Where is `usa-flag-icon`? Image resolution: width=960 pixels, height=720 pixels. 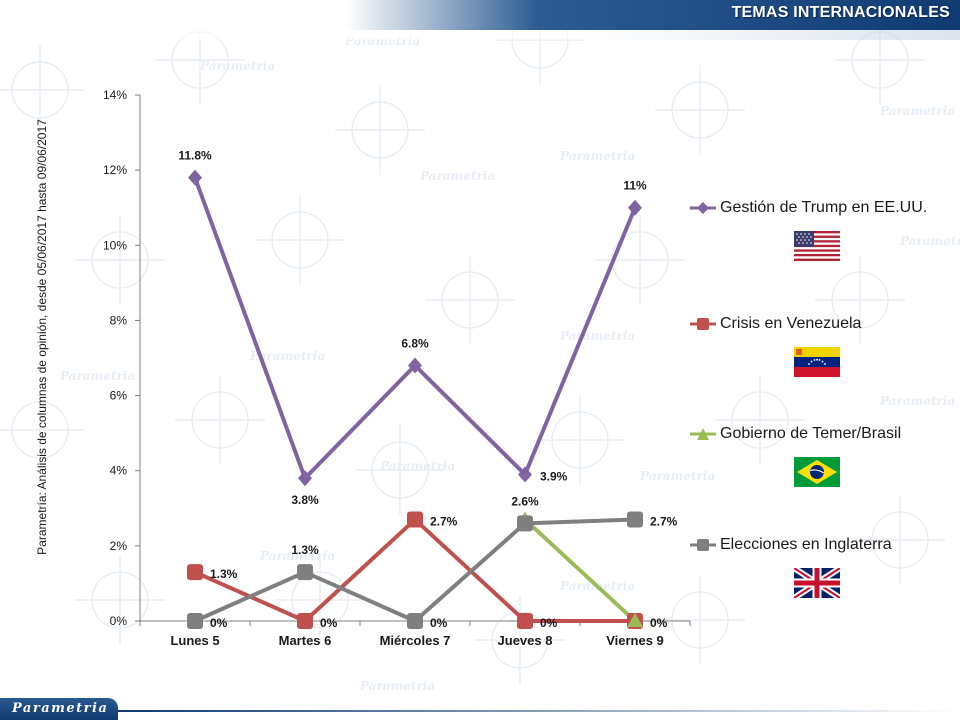
usa-flag-icon is located at coordinates (817, 246).